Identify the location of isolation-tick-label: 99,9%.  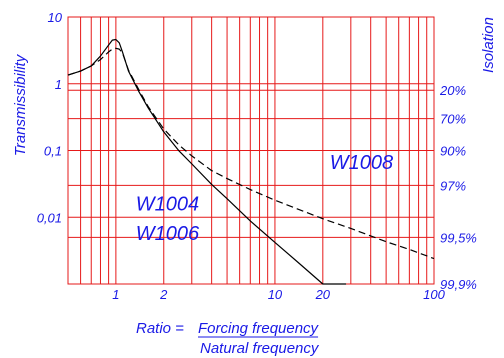
(458, 284).